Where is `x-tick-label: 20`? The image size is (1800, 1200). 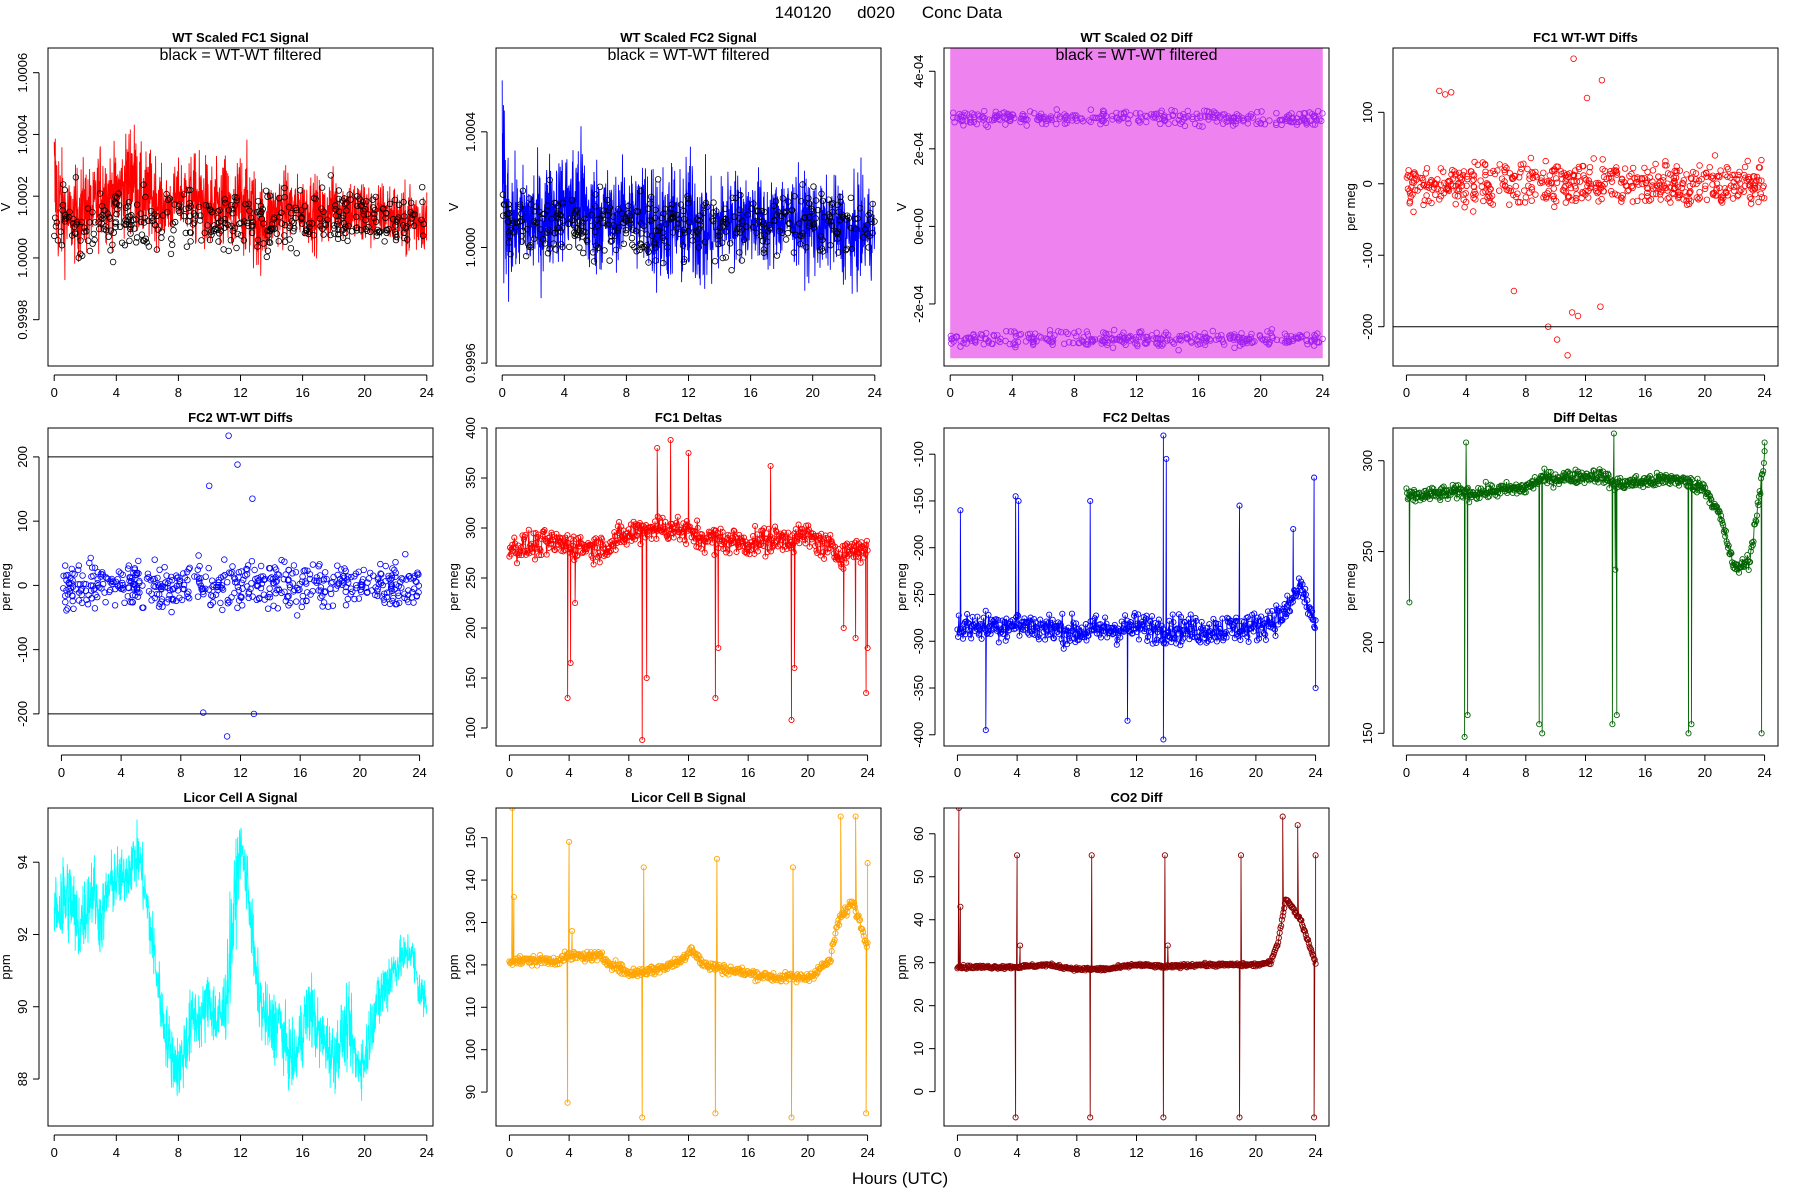
x-tick-label: 20 is located at coordinates (364, 392).